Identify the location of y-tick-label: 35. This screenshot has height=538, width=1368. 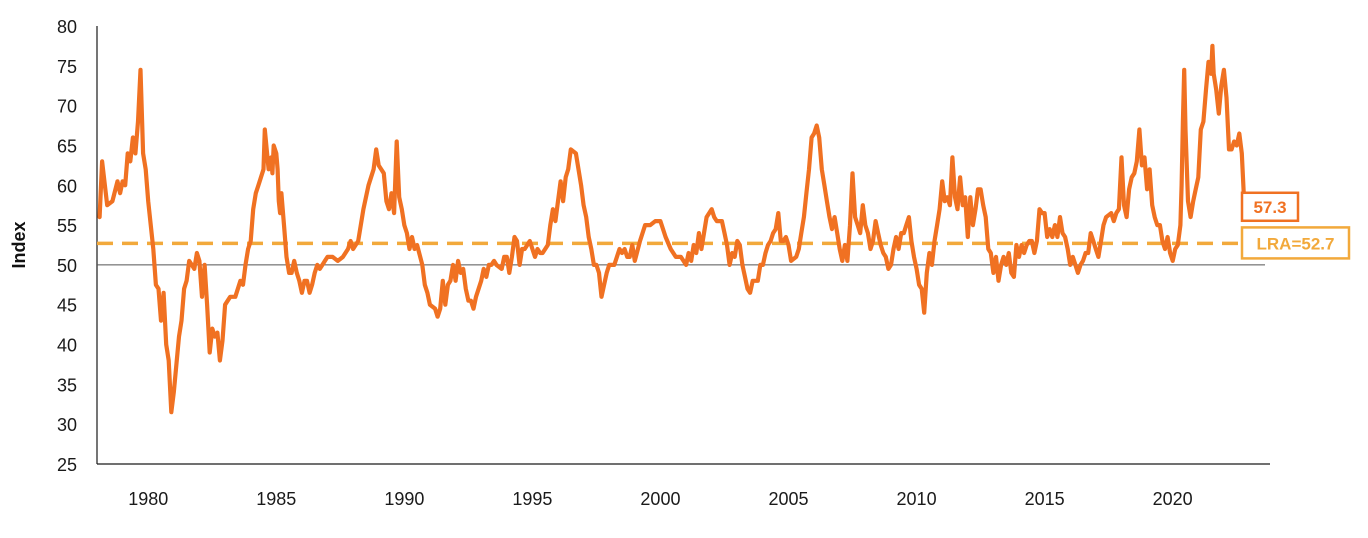
(67, 385).